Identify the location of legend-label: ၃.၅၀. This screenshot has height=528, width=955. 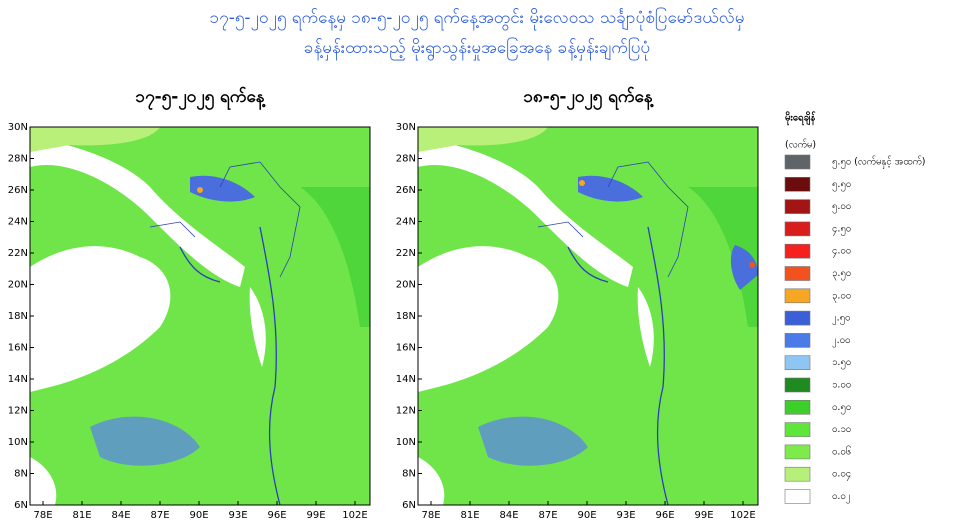
(841, 274).